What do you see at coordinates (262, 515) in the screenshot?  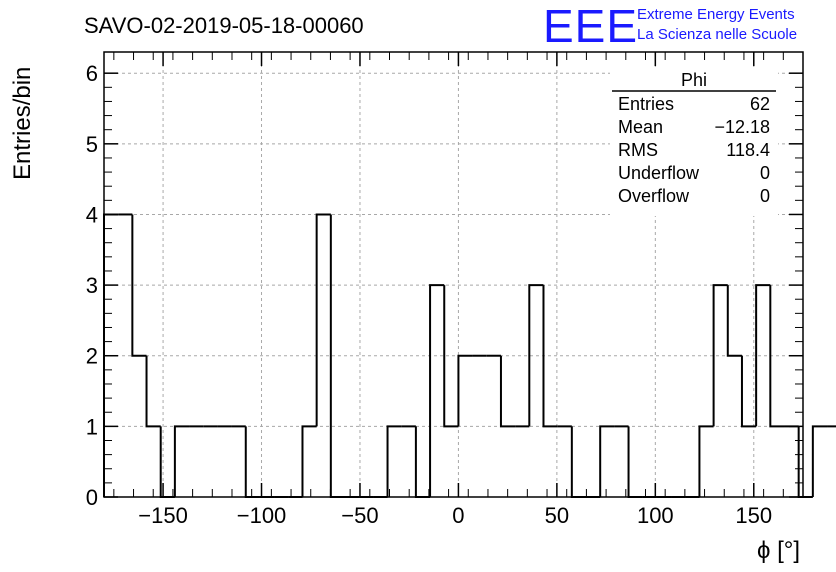 I see `x-tick-label: −100` at bounding box center [262, 515].